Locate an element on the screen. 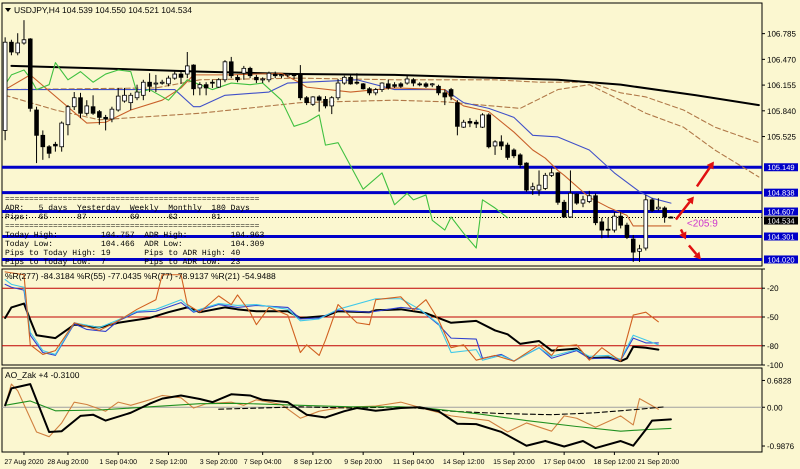 This screenshot has height=469, width=800. y-tick-label: 0.6828 is located at coordinates (779, 381).